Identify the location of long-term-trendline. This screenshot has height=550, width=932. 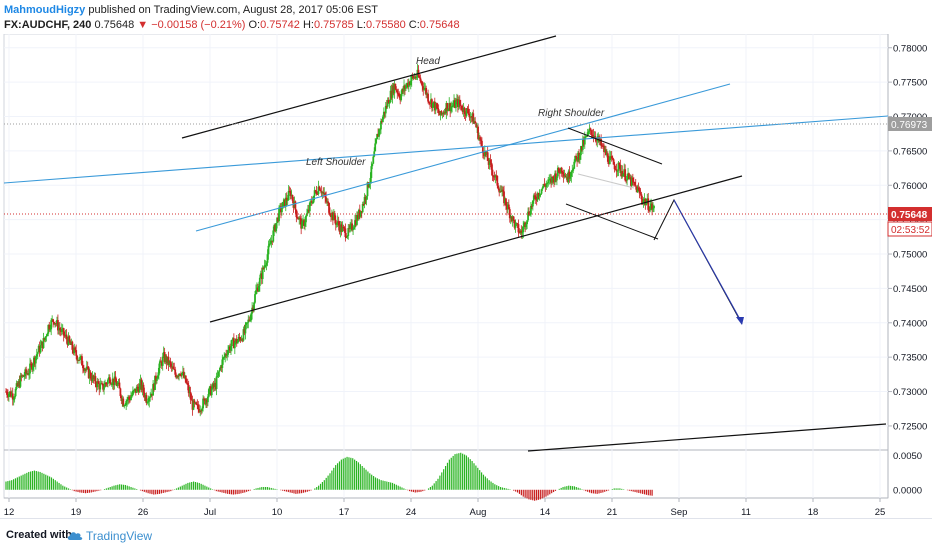
(707, 437).